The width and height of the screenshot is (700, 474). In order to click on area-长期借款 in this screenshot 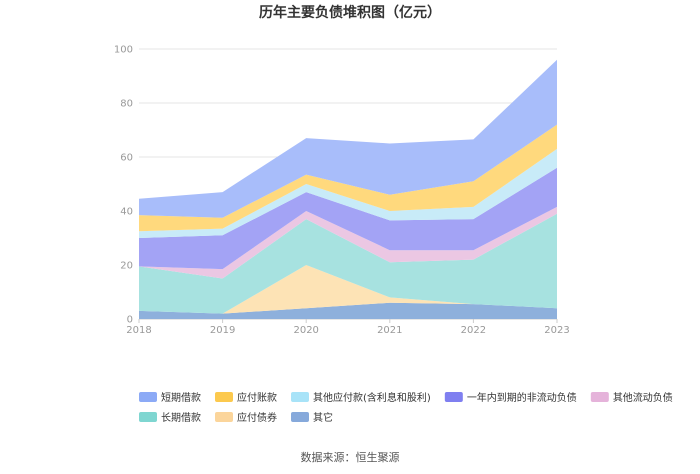, I will do `click(348, 263)`.